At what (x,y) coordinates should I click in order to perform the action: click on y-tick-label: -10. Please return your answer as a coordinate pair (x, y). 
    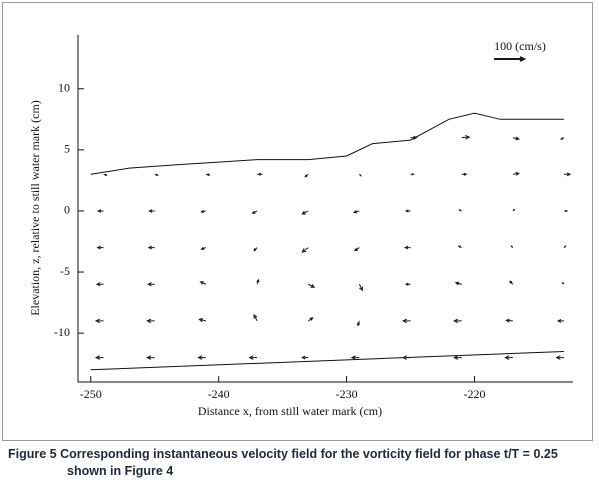
    Looking at the image, I should click on (62, 332).